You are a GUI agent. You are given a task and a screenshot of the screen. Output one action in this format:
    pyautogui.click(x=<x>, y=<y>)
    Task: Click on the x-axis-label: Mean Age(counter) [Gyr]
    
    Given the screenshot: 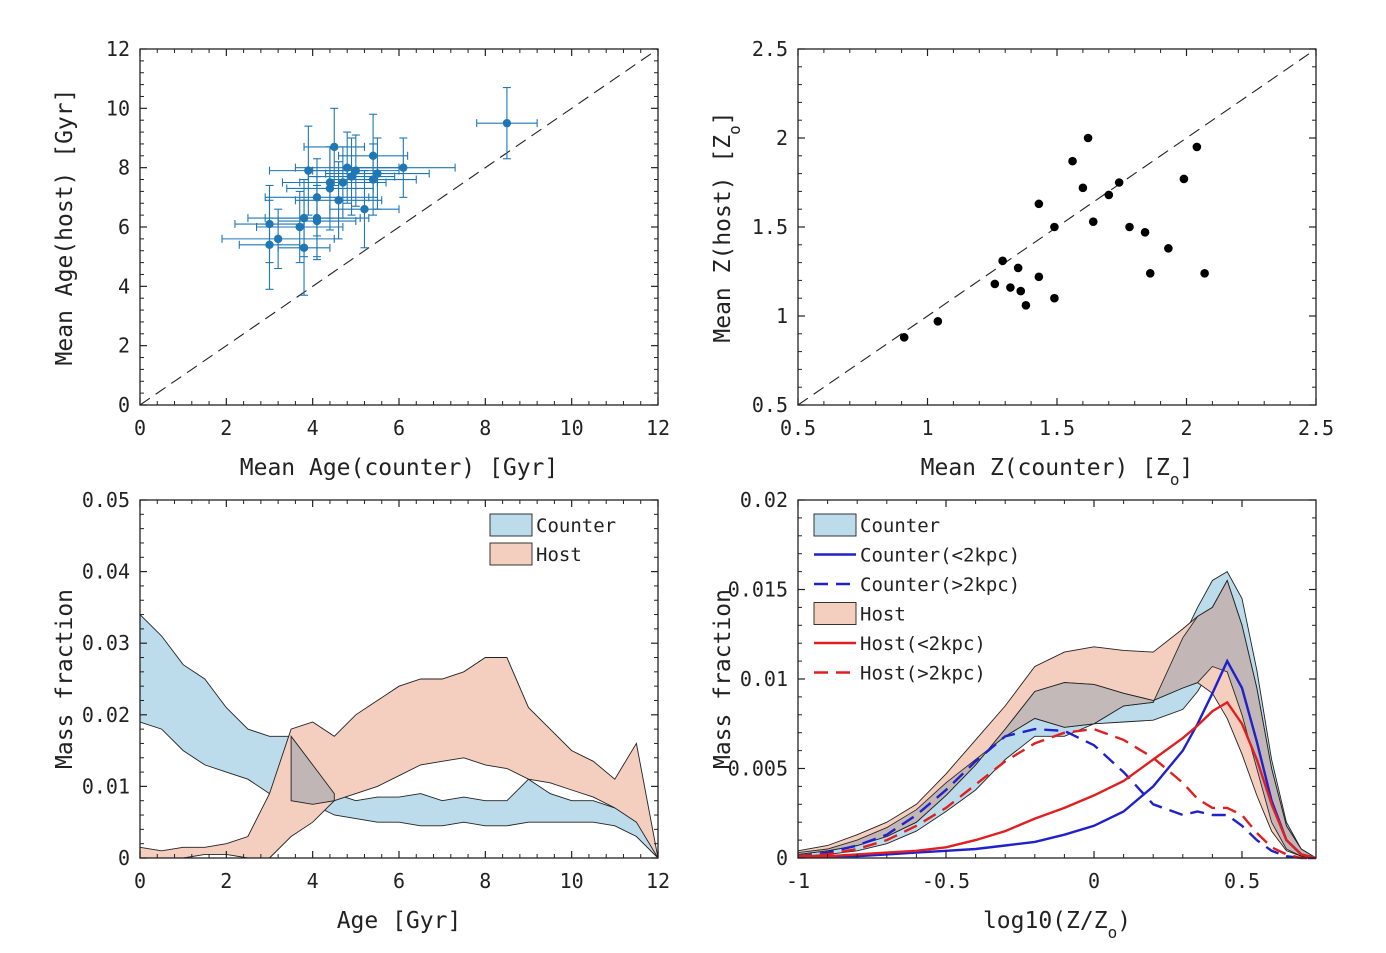 What is the action you would take?
    pyautogui.click(x=399, y=468)
    